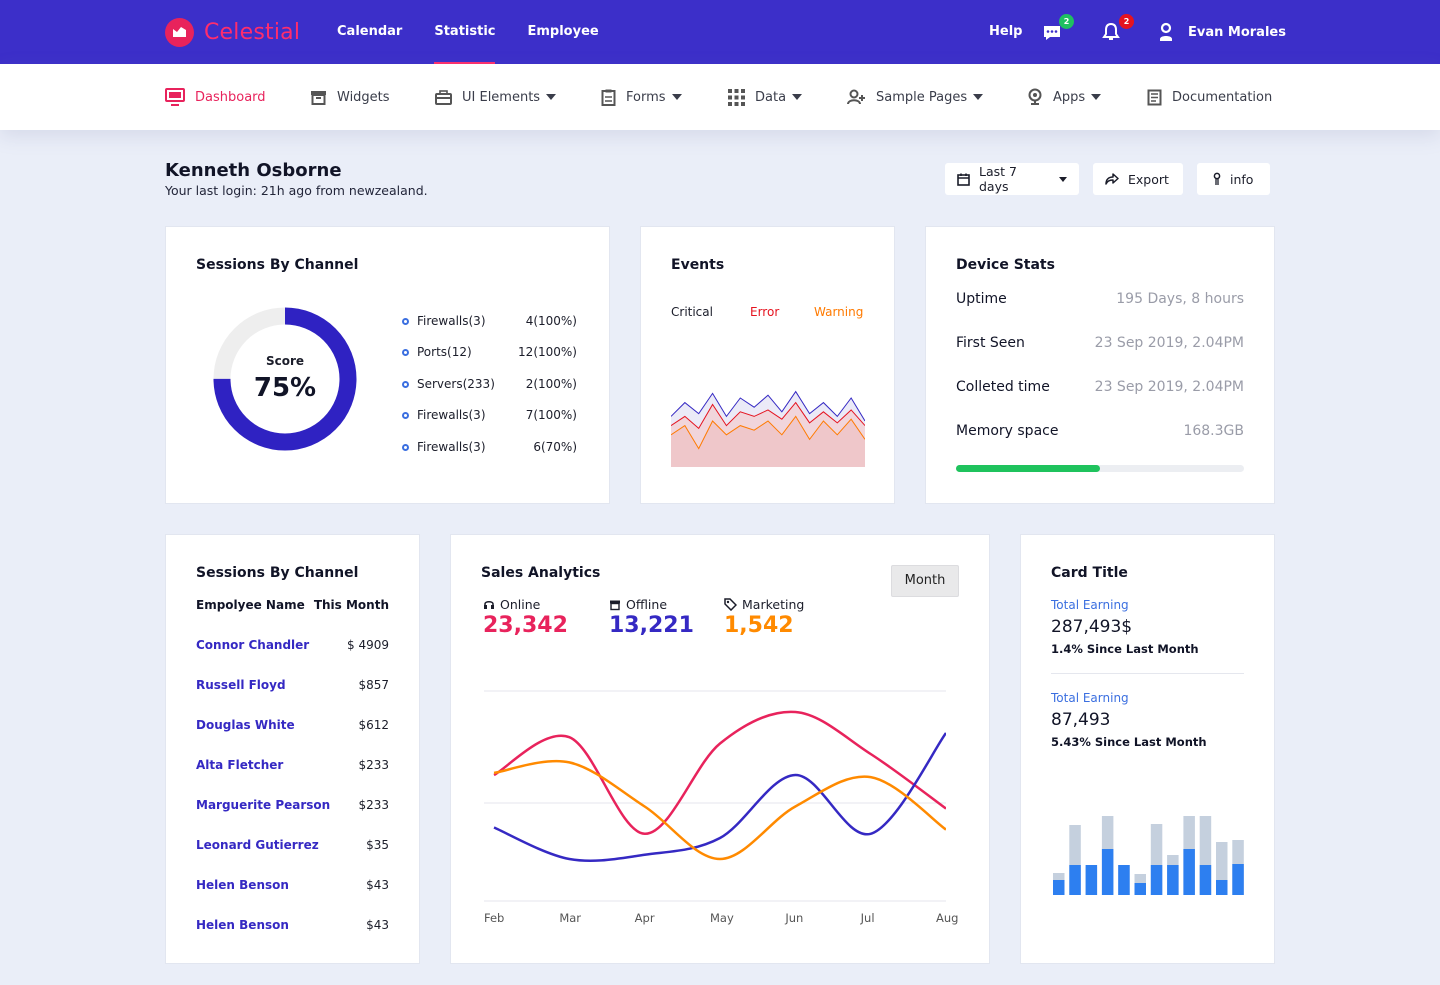  What do you see at coordinates (1028, 468) in the screenshot?
I see `memory-progress-fill` at bounding box center [1028, 468].